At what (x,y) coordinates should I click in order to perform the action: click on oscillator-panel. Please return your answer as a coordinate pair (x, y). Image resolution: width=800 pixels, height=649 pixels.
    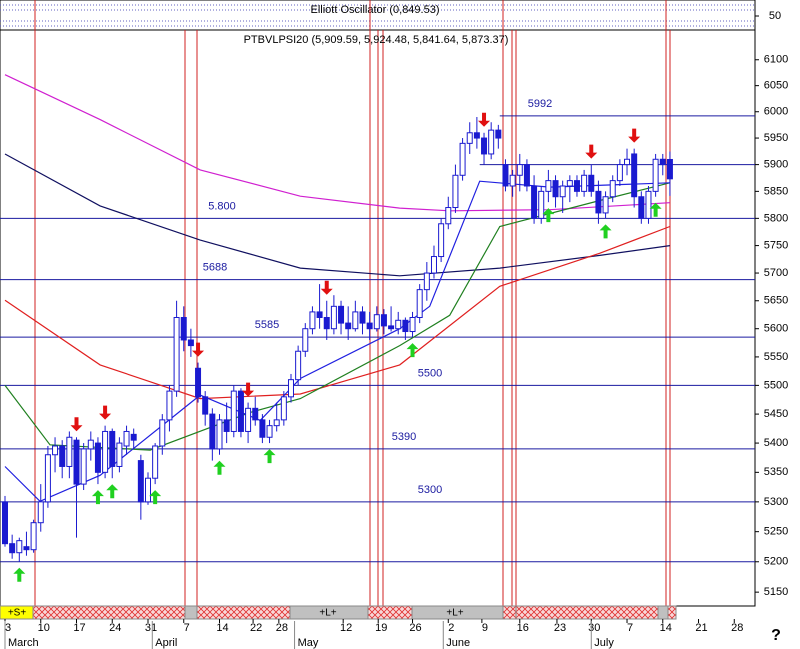
    Looking at the image, I should click on (378, 15).